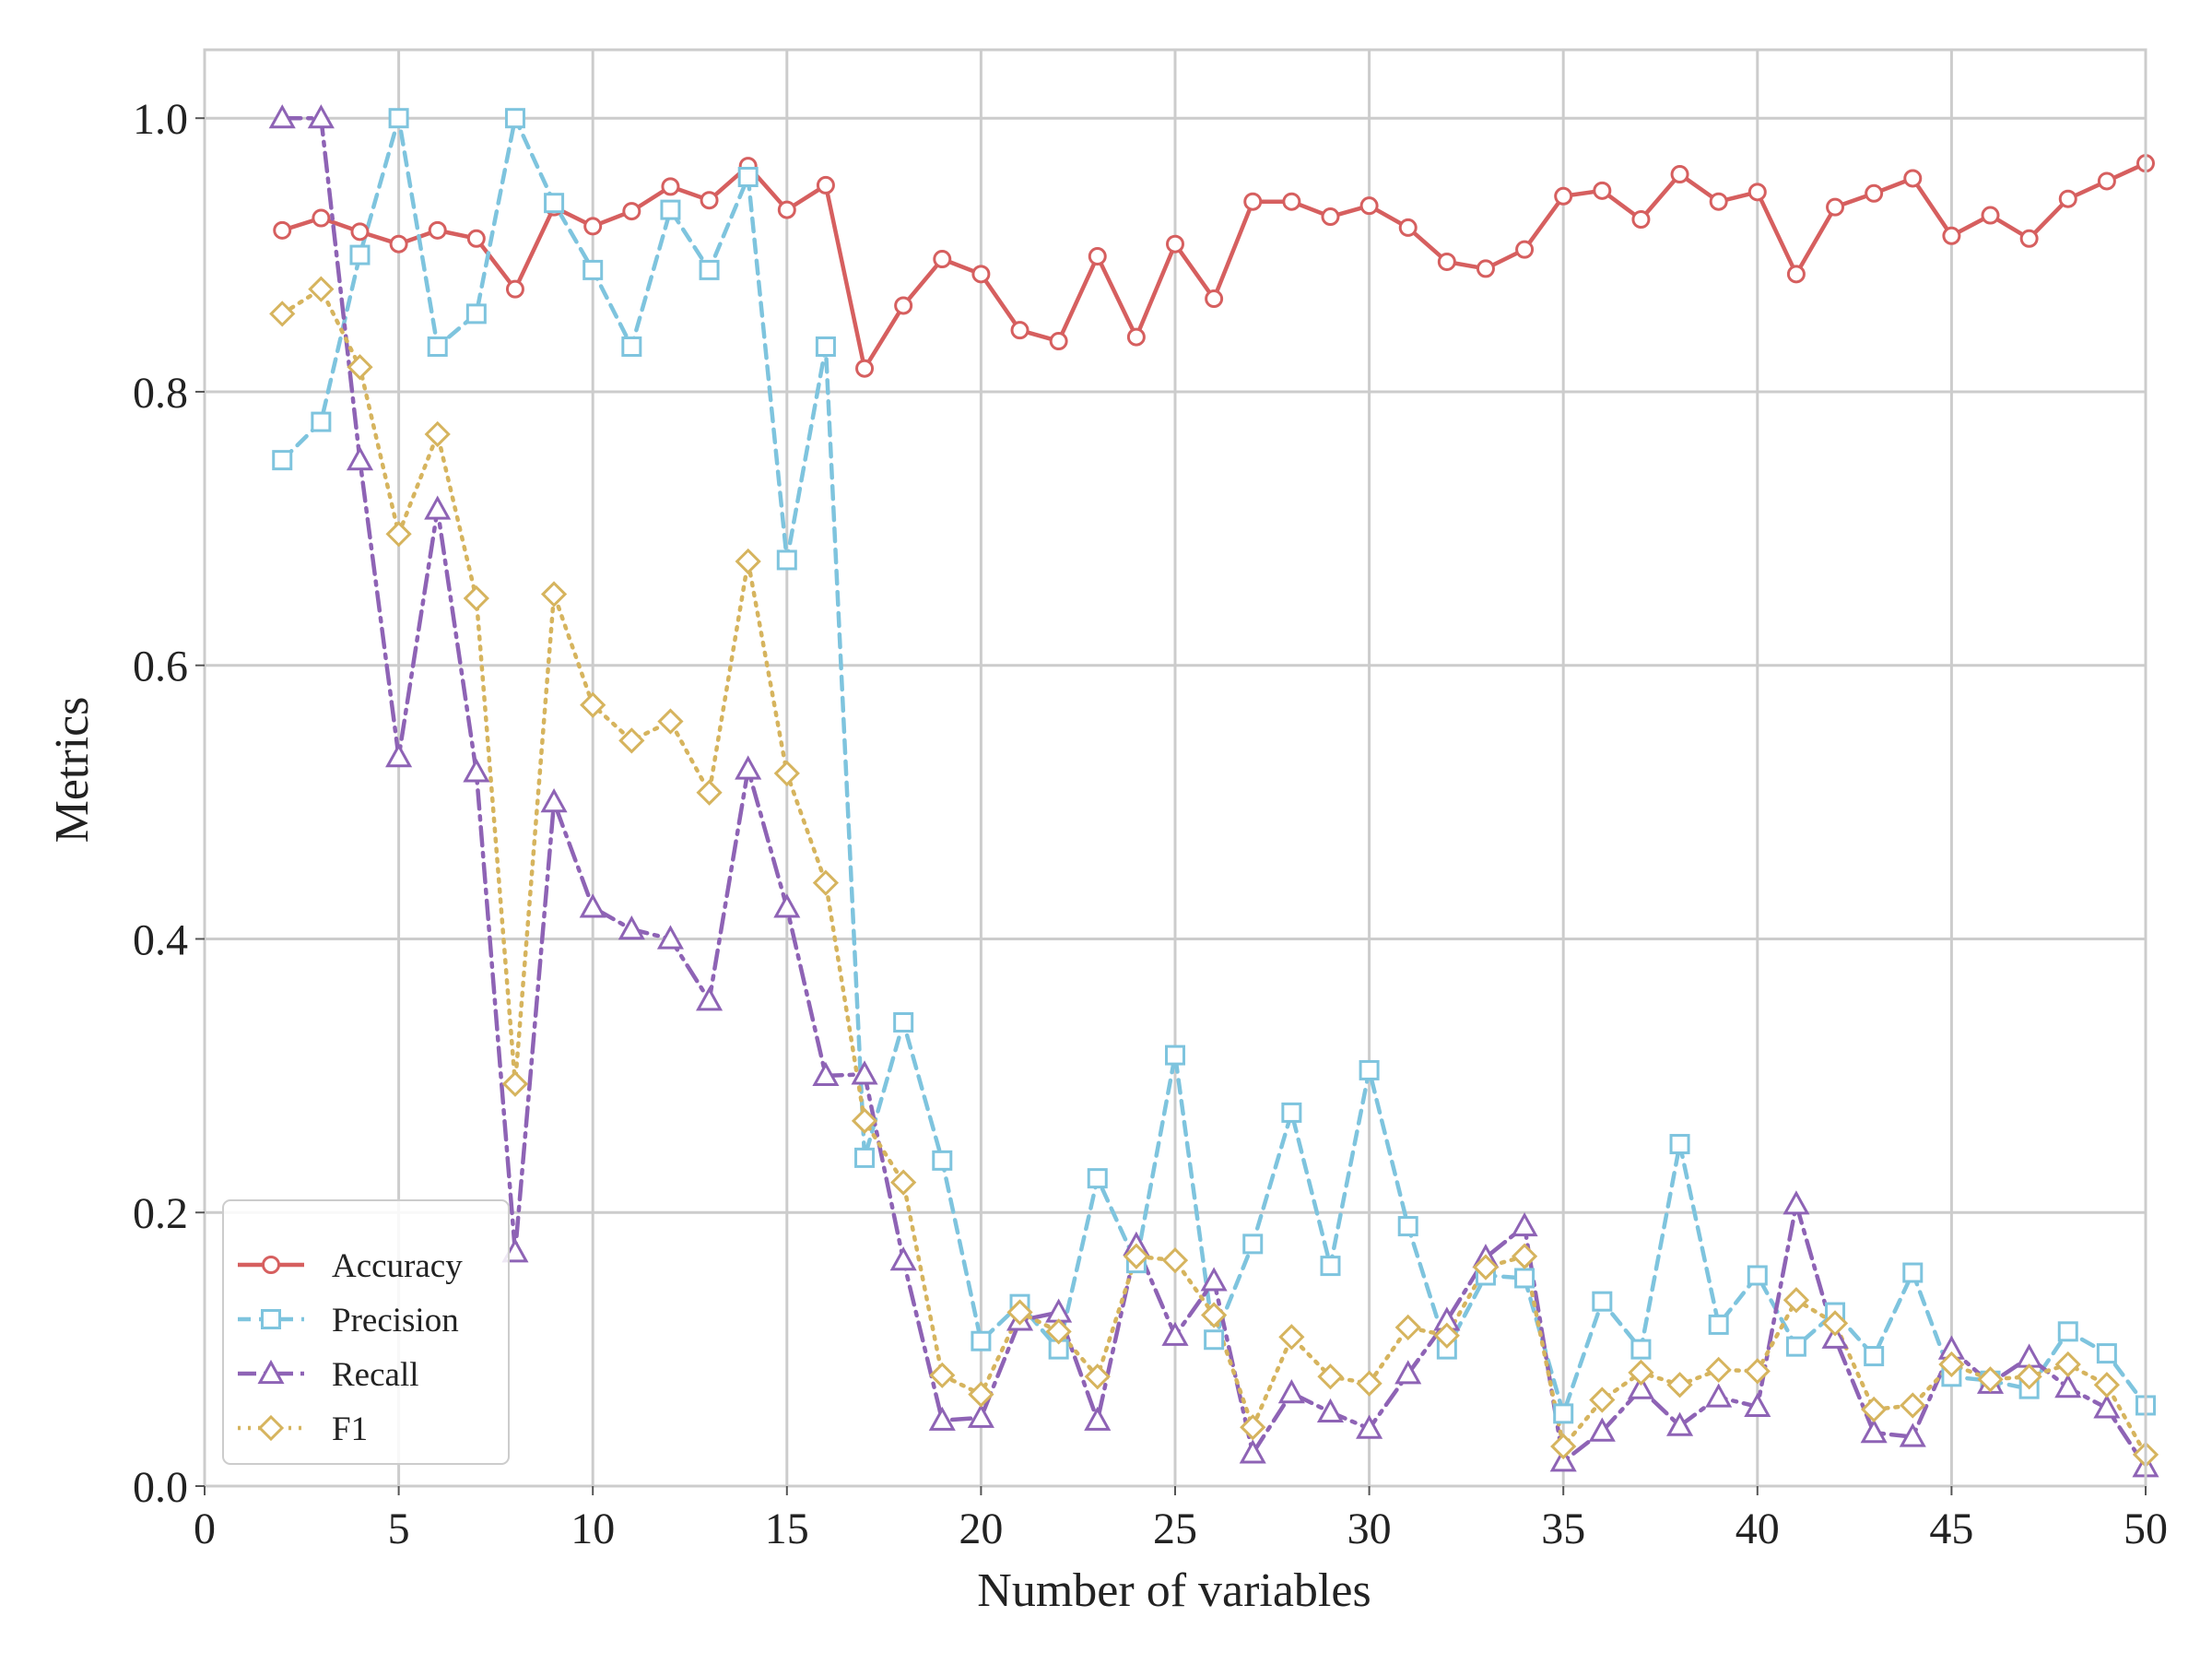 This screenshot has height=1664, width=2212. Describe the element at coordinates (981, 1529) in the screenshot. I see `x-tick-label: 20` at that location.